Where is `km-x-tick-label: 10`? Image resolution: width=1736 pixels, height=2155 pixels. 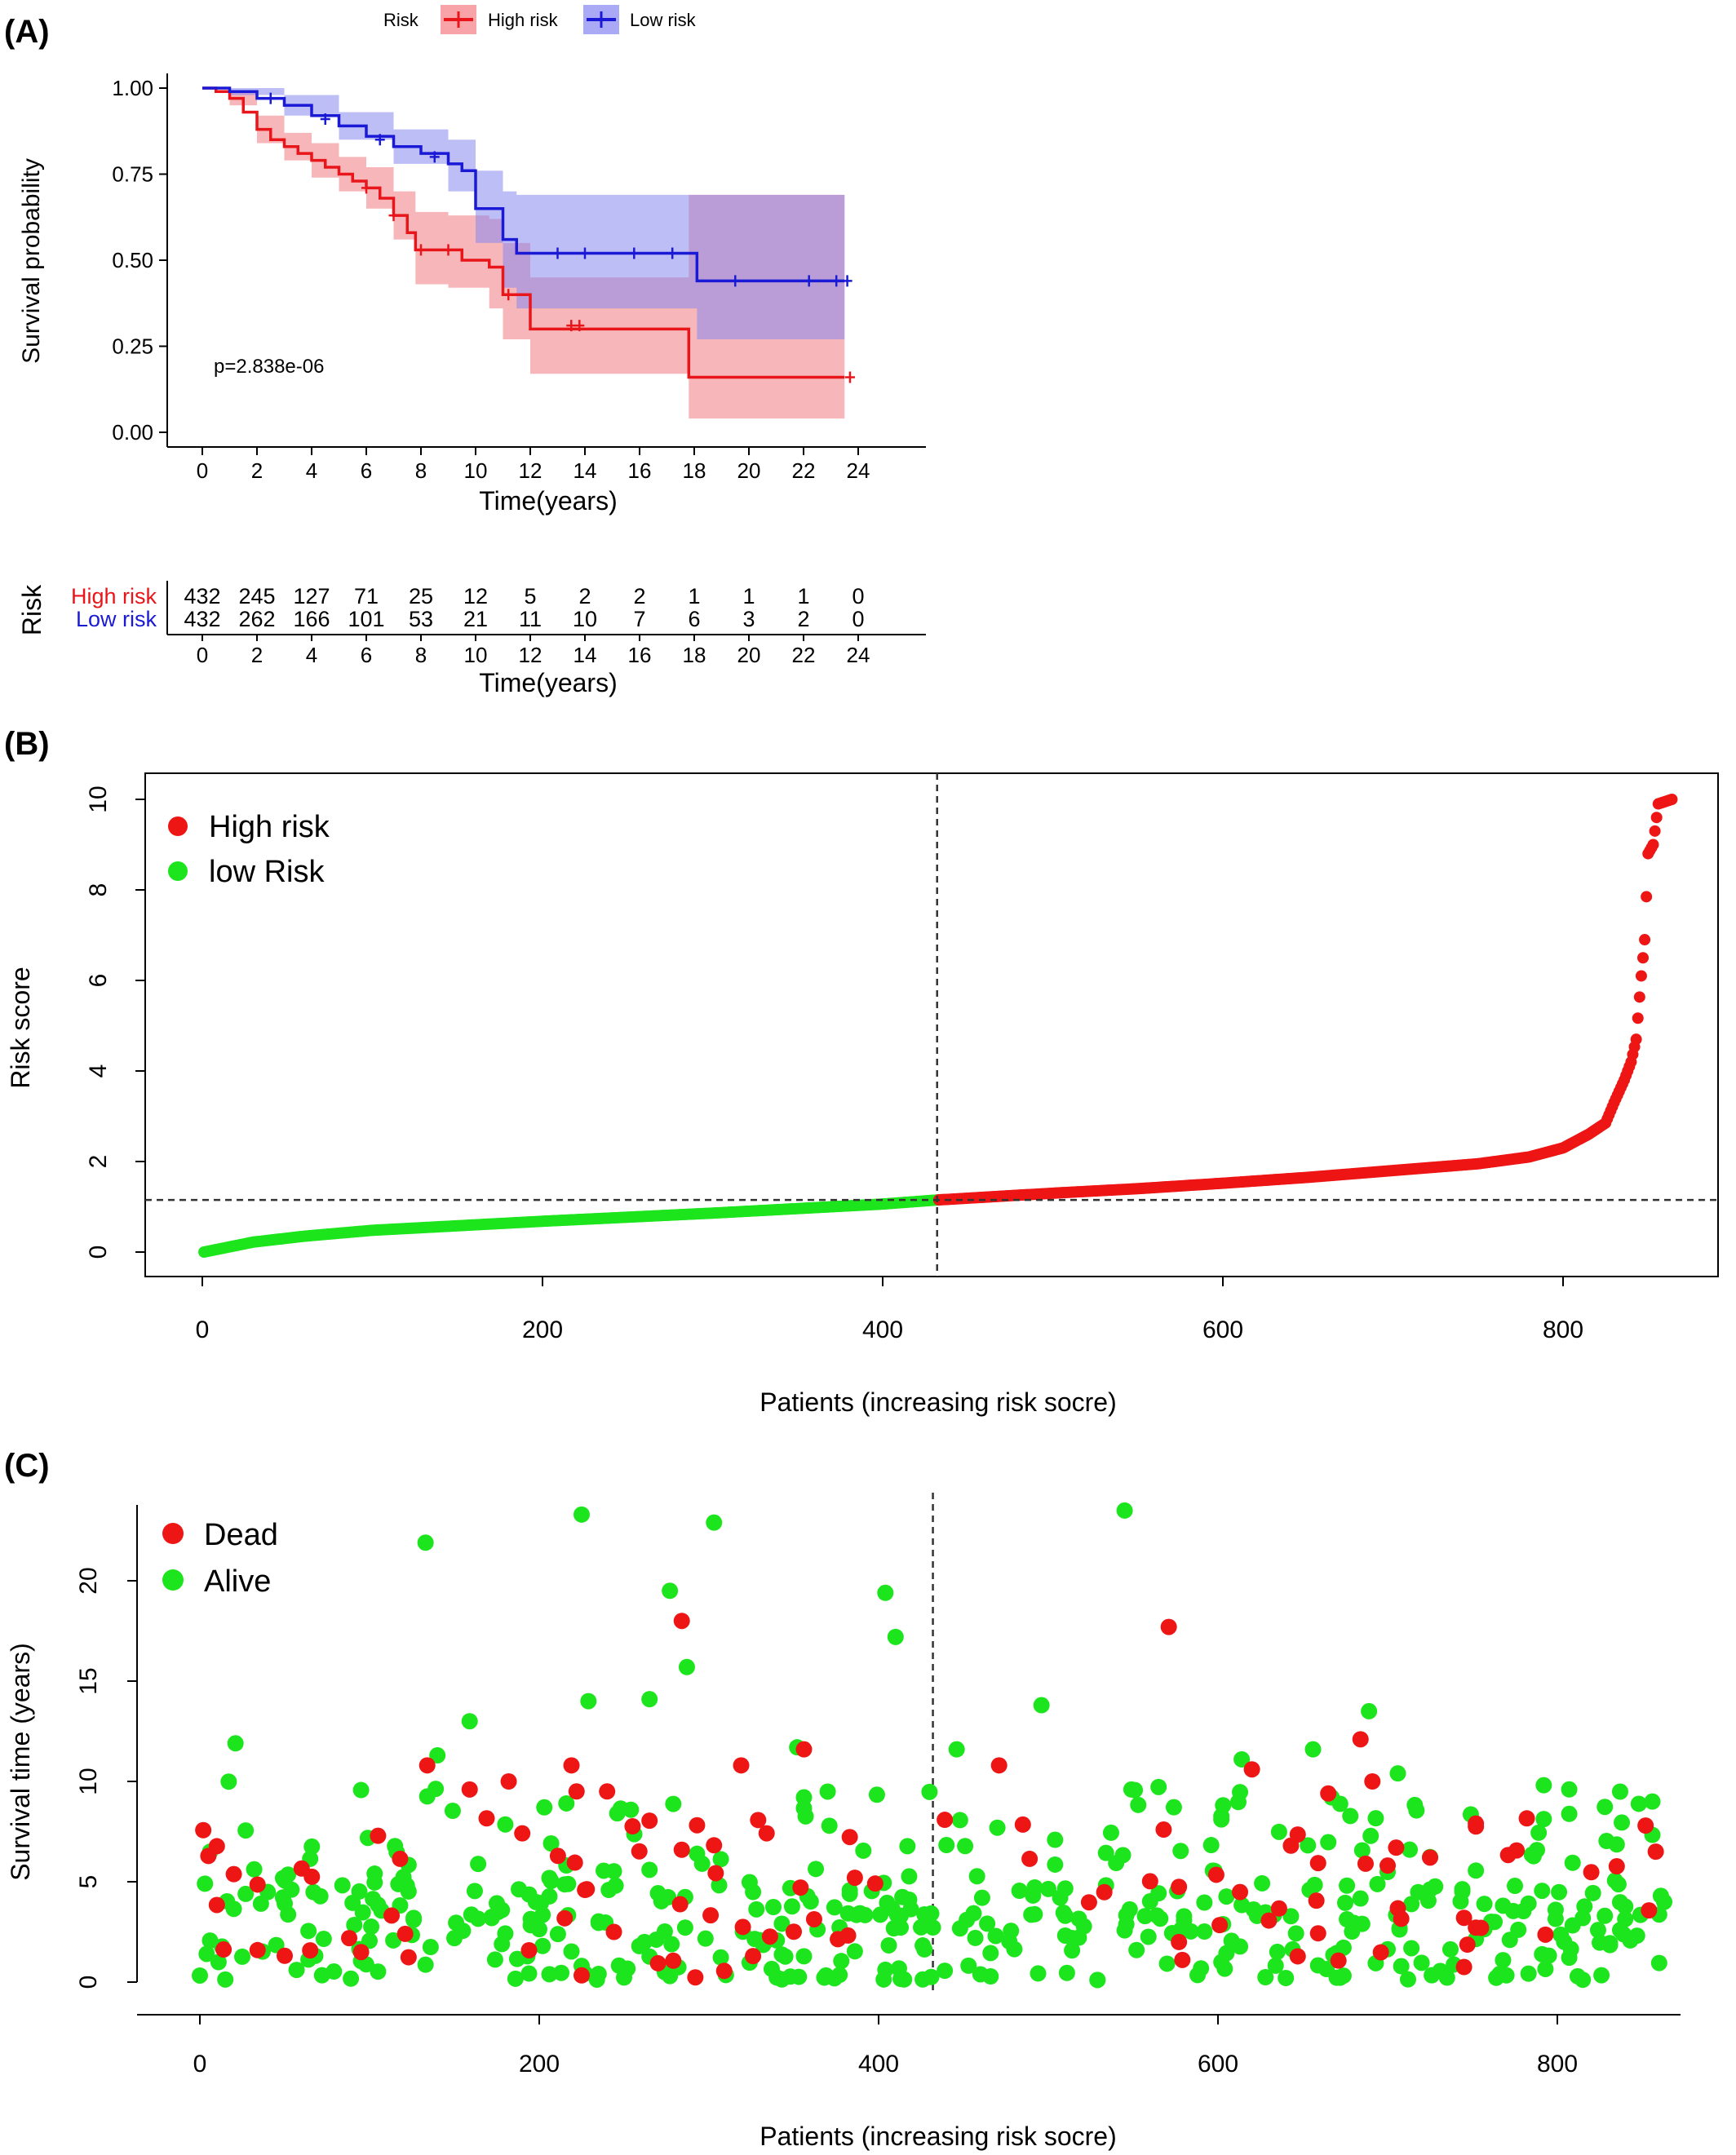
km-x-tick-label: 10 is located at coordinates (476, 470).